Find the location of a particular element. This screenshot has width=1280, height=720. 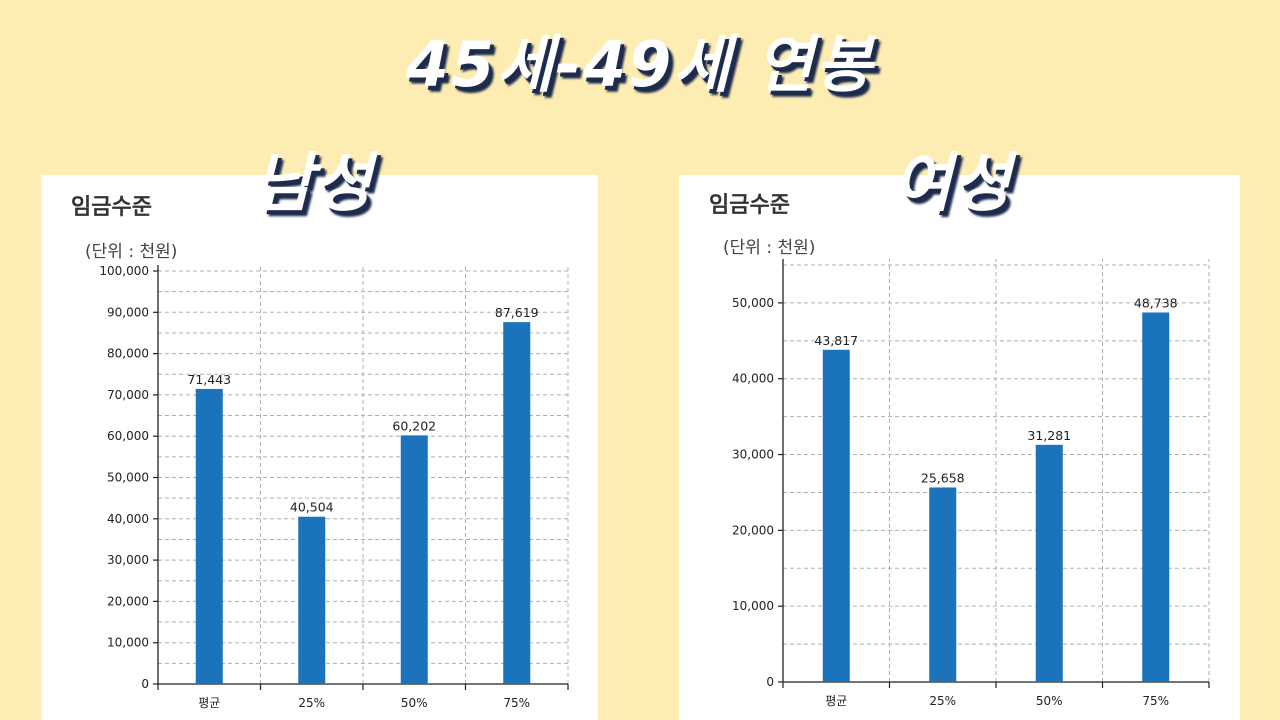

data-label: 43,817 is located at coordinates (836, 340).